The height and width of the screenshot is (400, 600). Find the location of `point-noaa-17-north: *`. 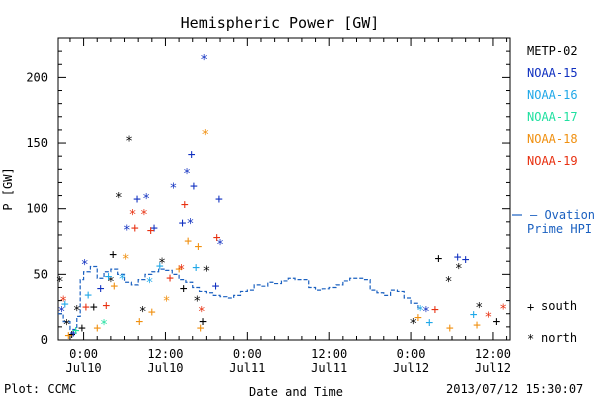

point-noaa-17-north: * is located at coordinates (104, 325).